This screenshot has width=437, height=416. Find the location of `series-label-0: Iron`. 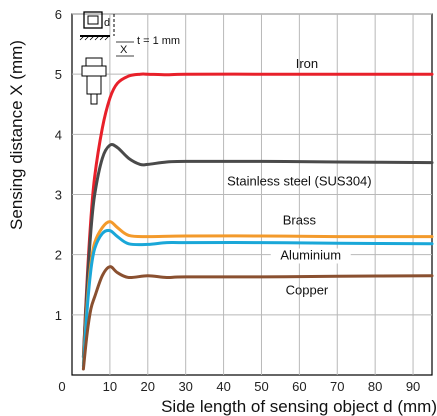

series-label-0: Iron is located at coordinates (307, 63).